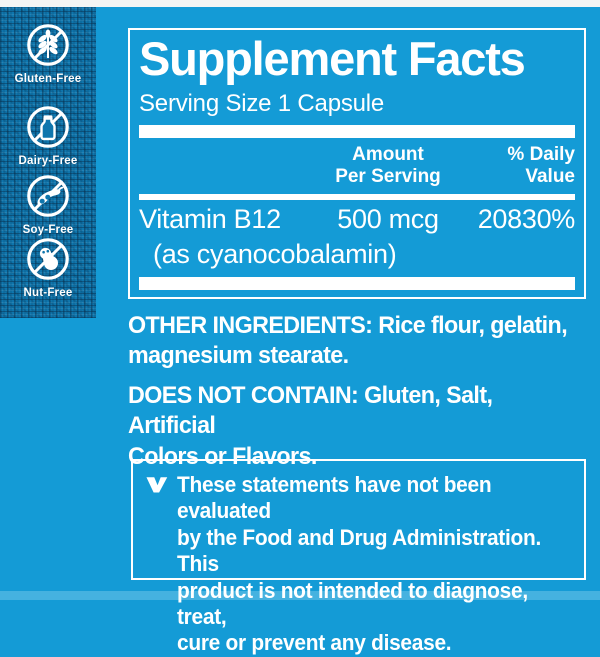  I want to click on serving-size-text: Serving Size 1 Capsule, so click(262, 103).